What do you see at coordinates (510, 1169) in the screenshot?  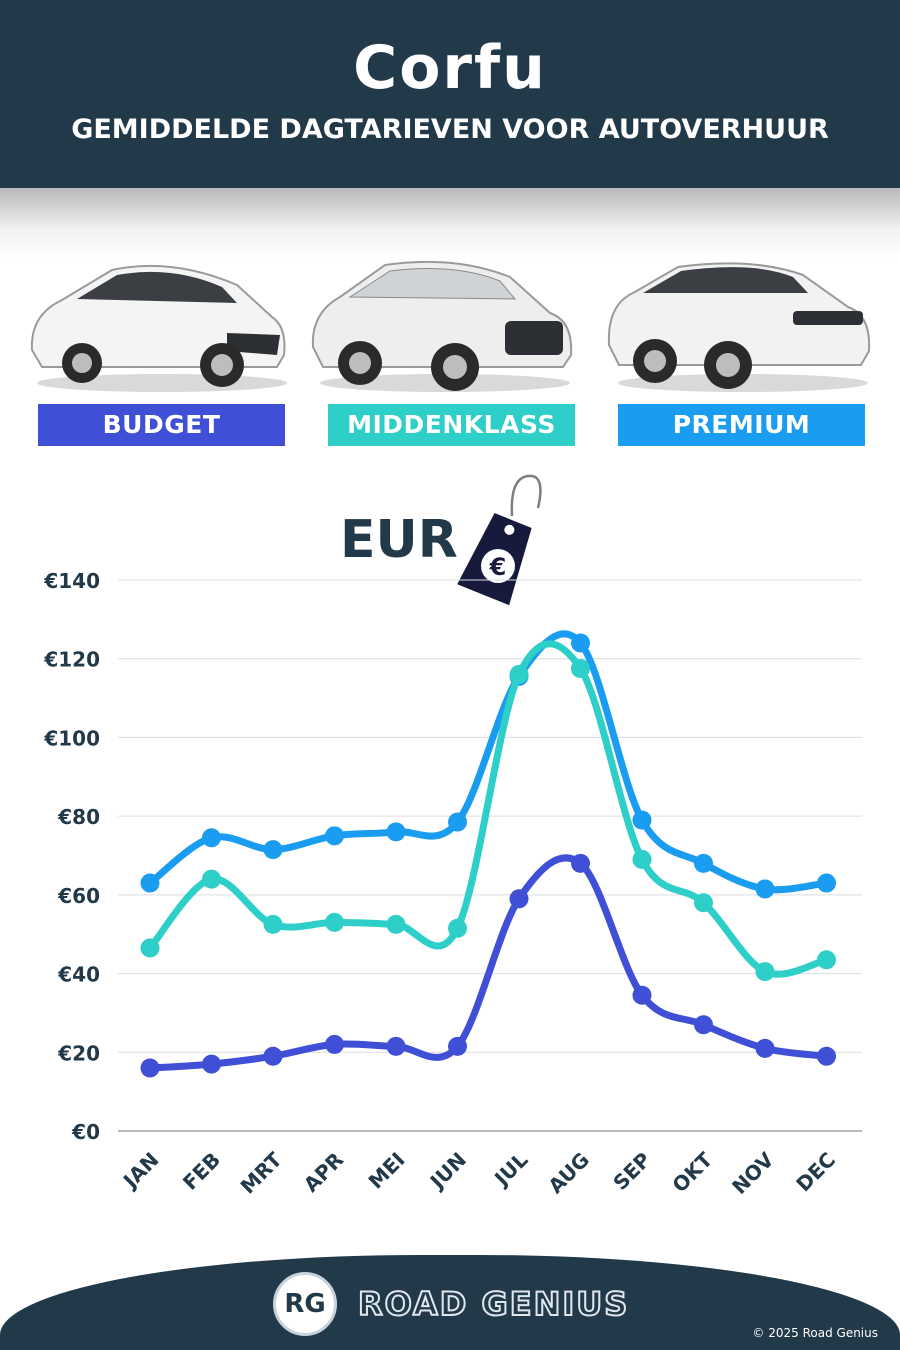 I see `x-tick-label: JUL` at bounding box center [510, 1169].